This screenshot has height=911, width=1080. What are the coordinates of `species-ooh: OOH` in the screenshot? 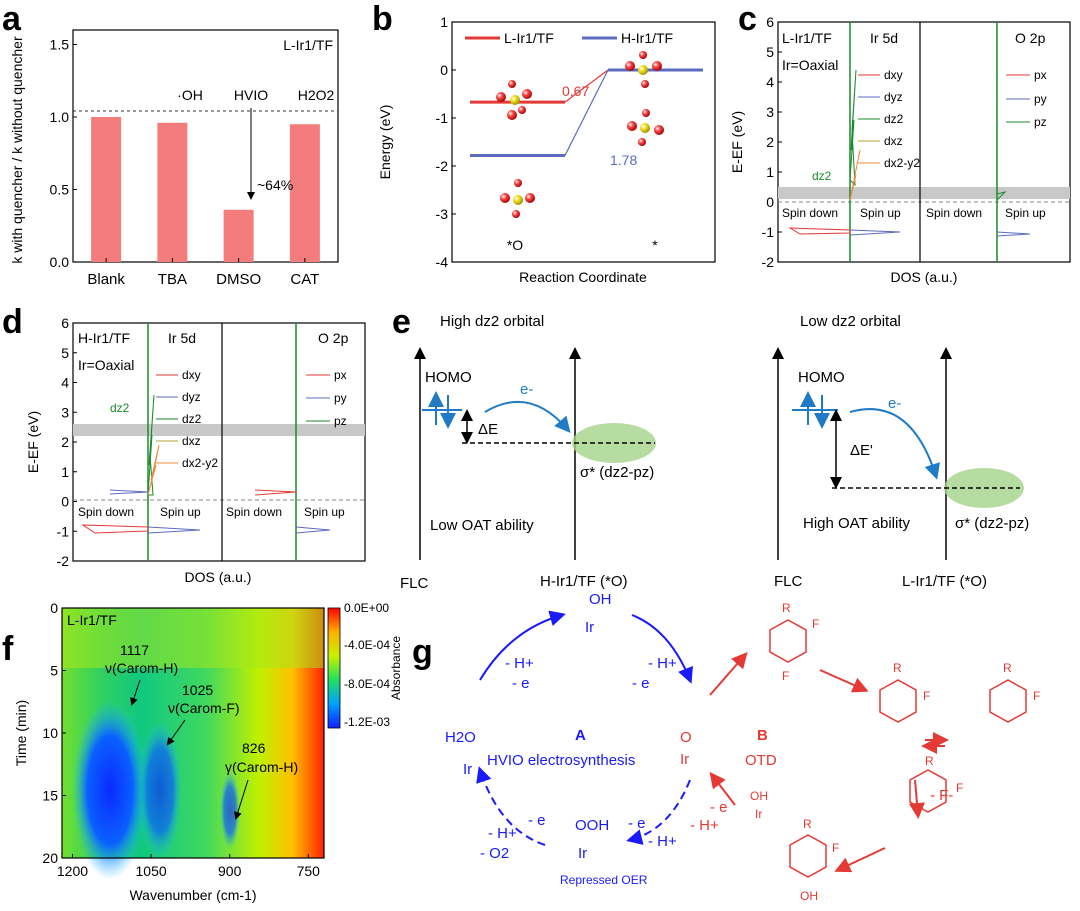 It's located at (592, 825).